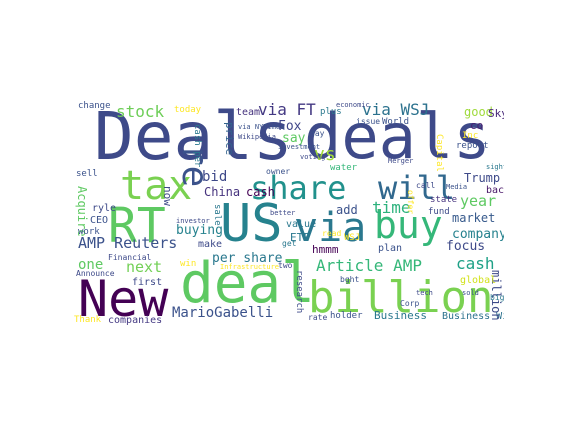 The width and height of the screenshot is (576, 432). What do you see at coordinates (396, 122) in the screenshot?
I see `word-world: World` at bounding box center [396, 122].